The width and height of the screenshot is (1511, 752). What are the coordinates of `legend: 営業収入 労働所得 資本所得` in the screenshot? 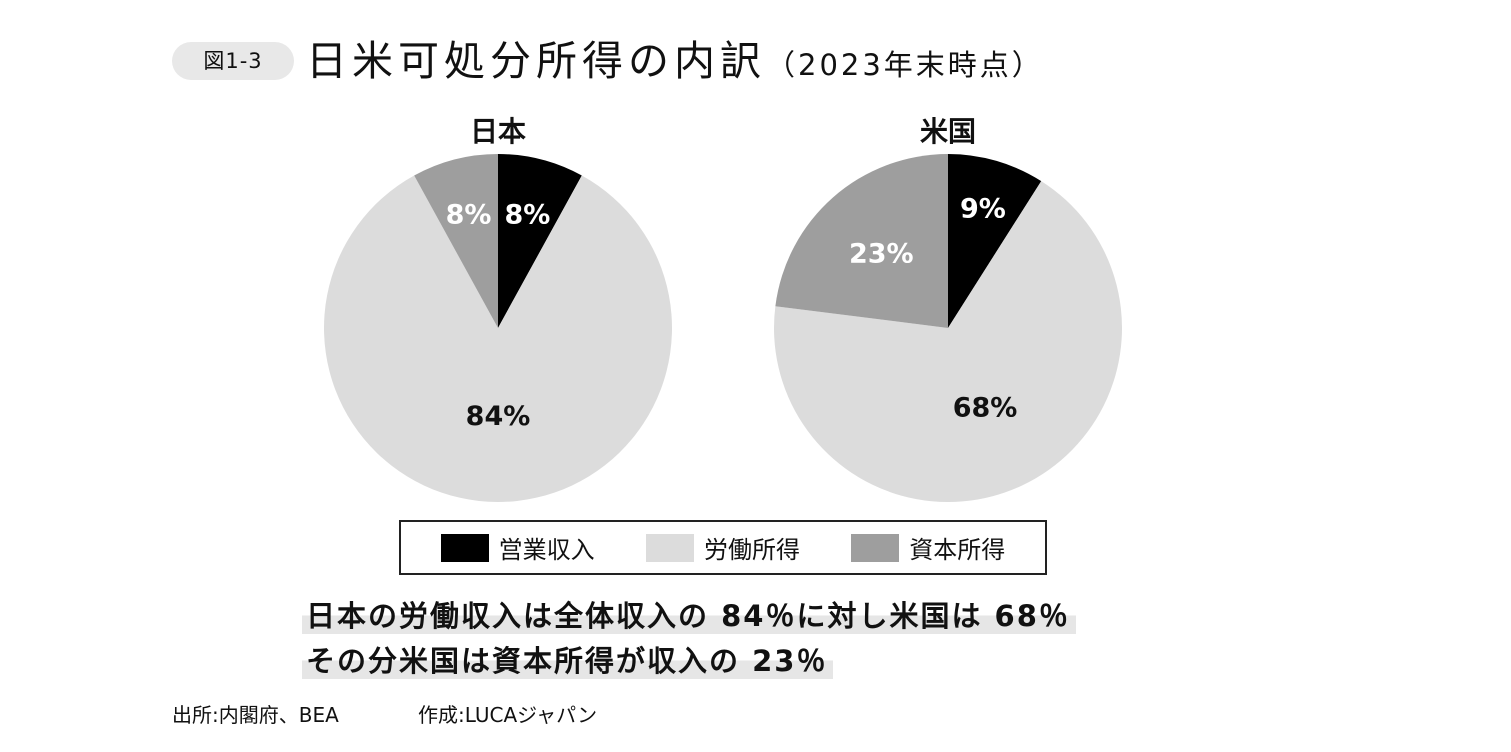 It's located at (723, 547).